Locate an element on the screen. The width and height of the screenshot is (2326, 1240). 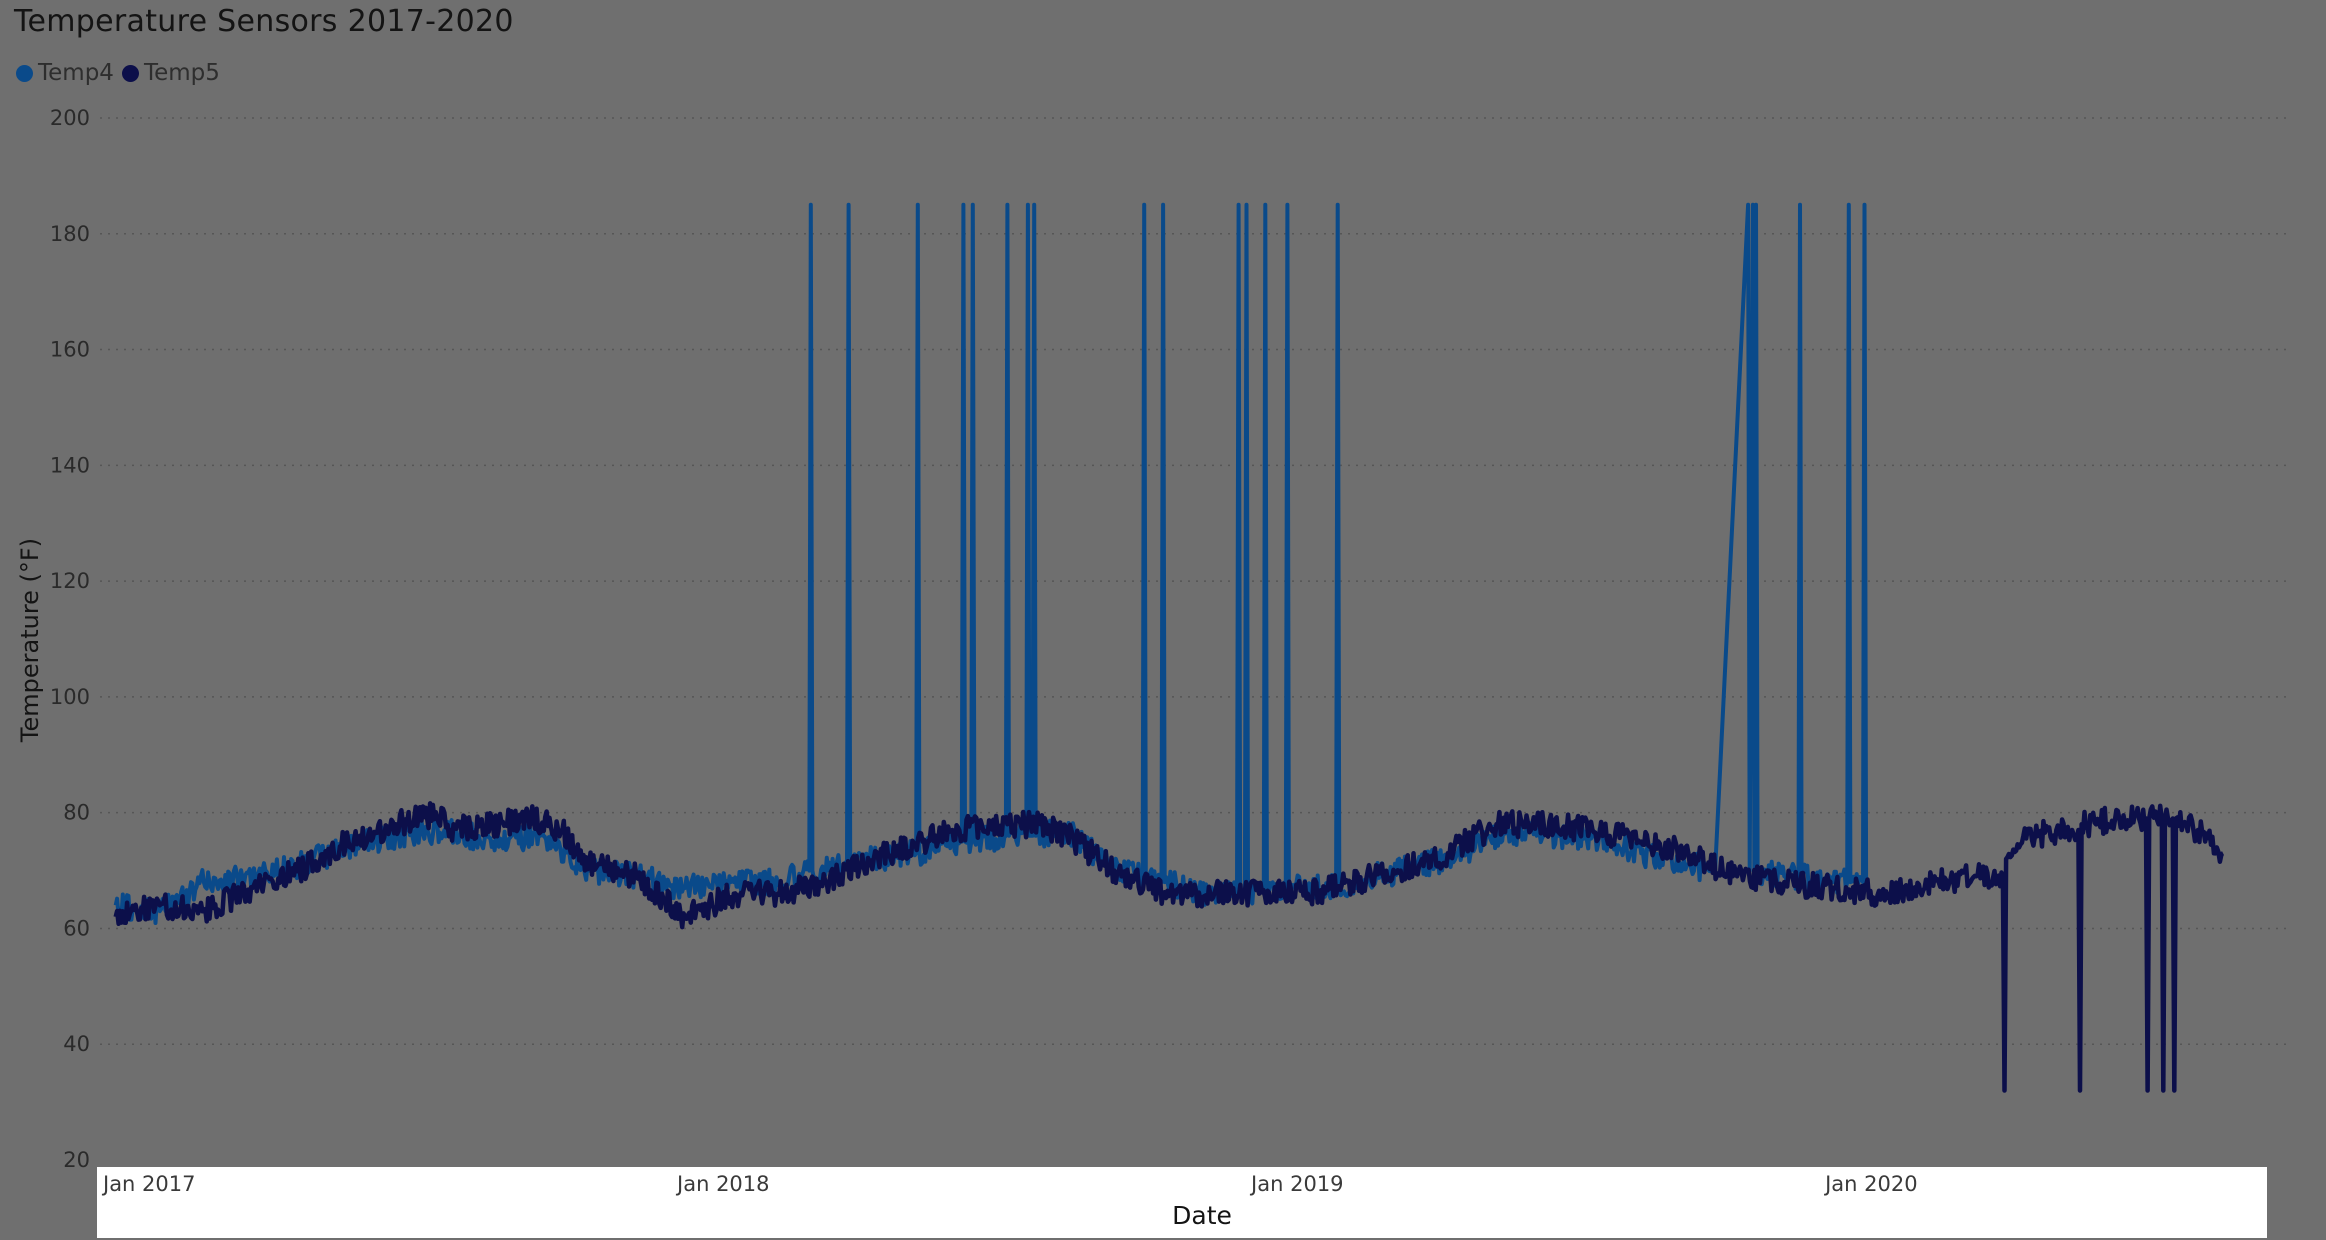
y-tick-label: 120 is located at coordinates (70, 581).